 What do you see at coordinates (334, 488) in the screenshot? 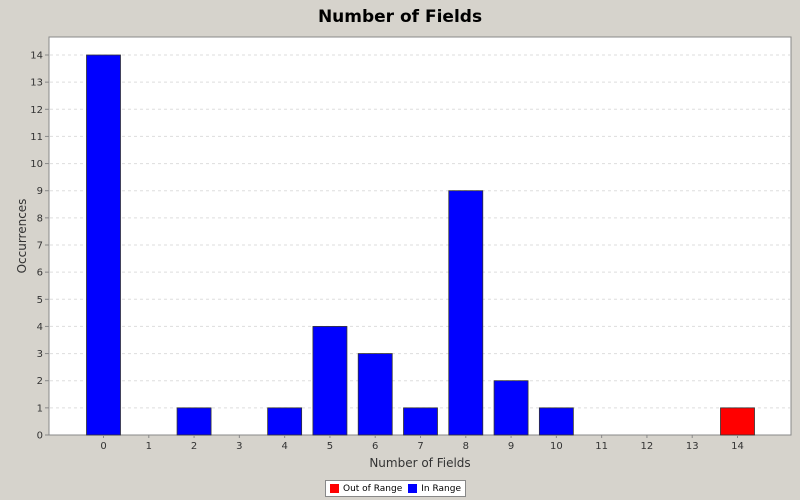
I see `legend-swatch-out-of-range` at bounding box center [334, 488].